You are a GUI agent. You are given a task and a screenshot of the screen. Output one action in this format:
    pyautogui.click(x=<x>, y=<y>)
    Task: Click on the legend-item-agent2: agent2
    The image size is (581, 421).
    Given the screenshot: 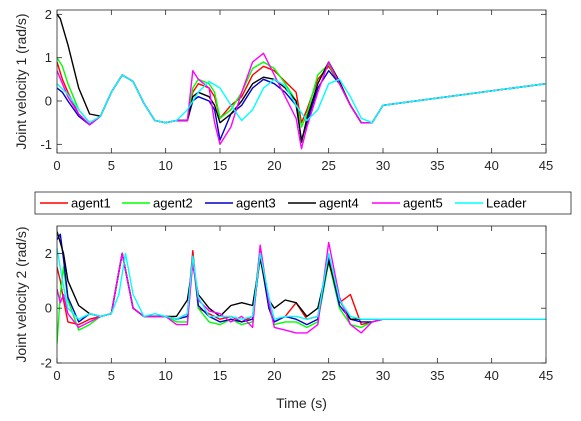 What is the action you would take?
    pyautogui.click(x=157, y=203)
    